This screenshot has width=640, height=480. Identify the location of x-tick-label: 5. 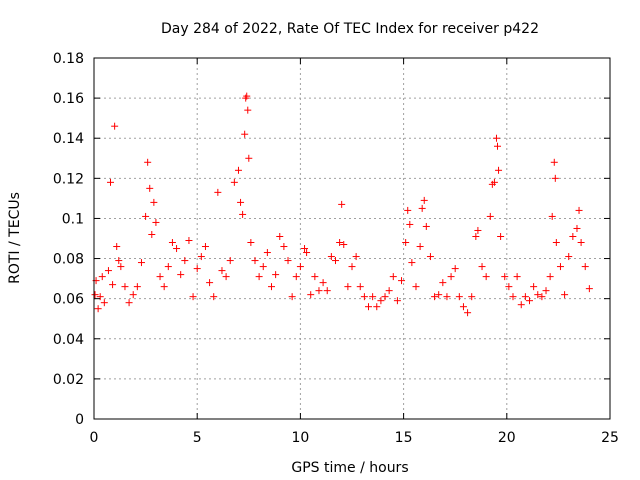
(197, 438).